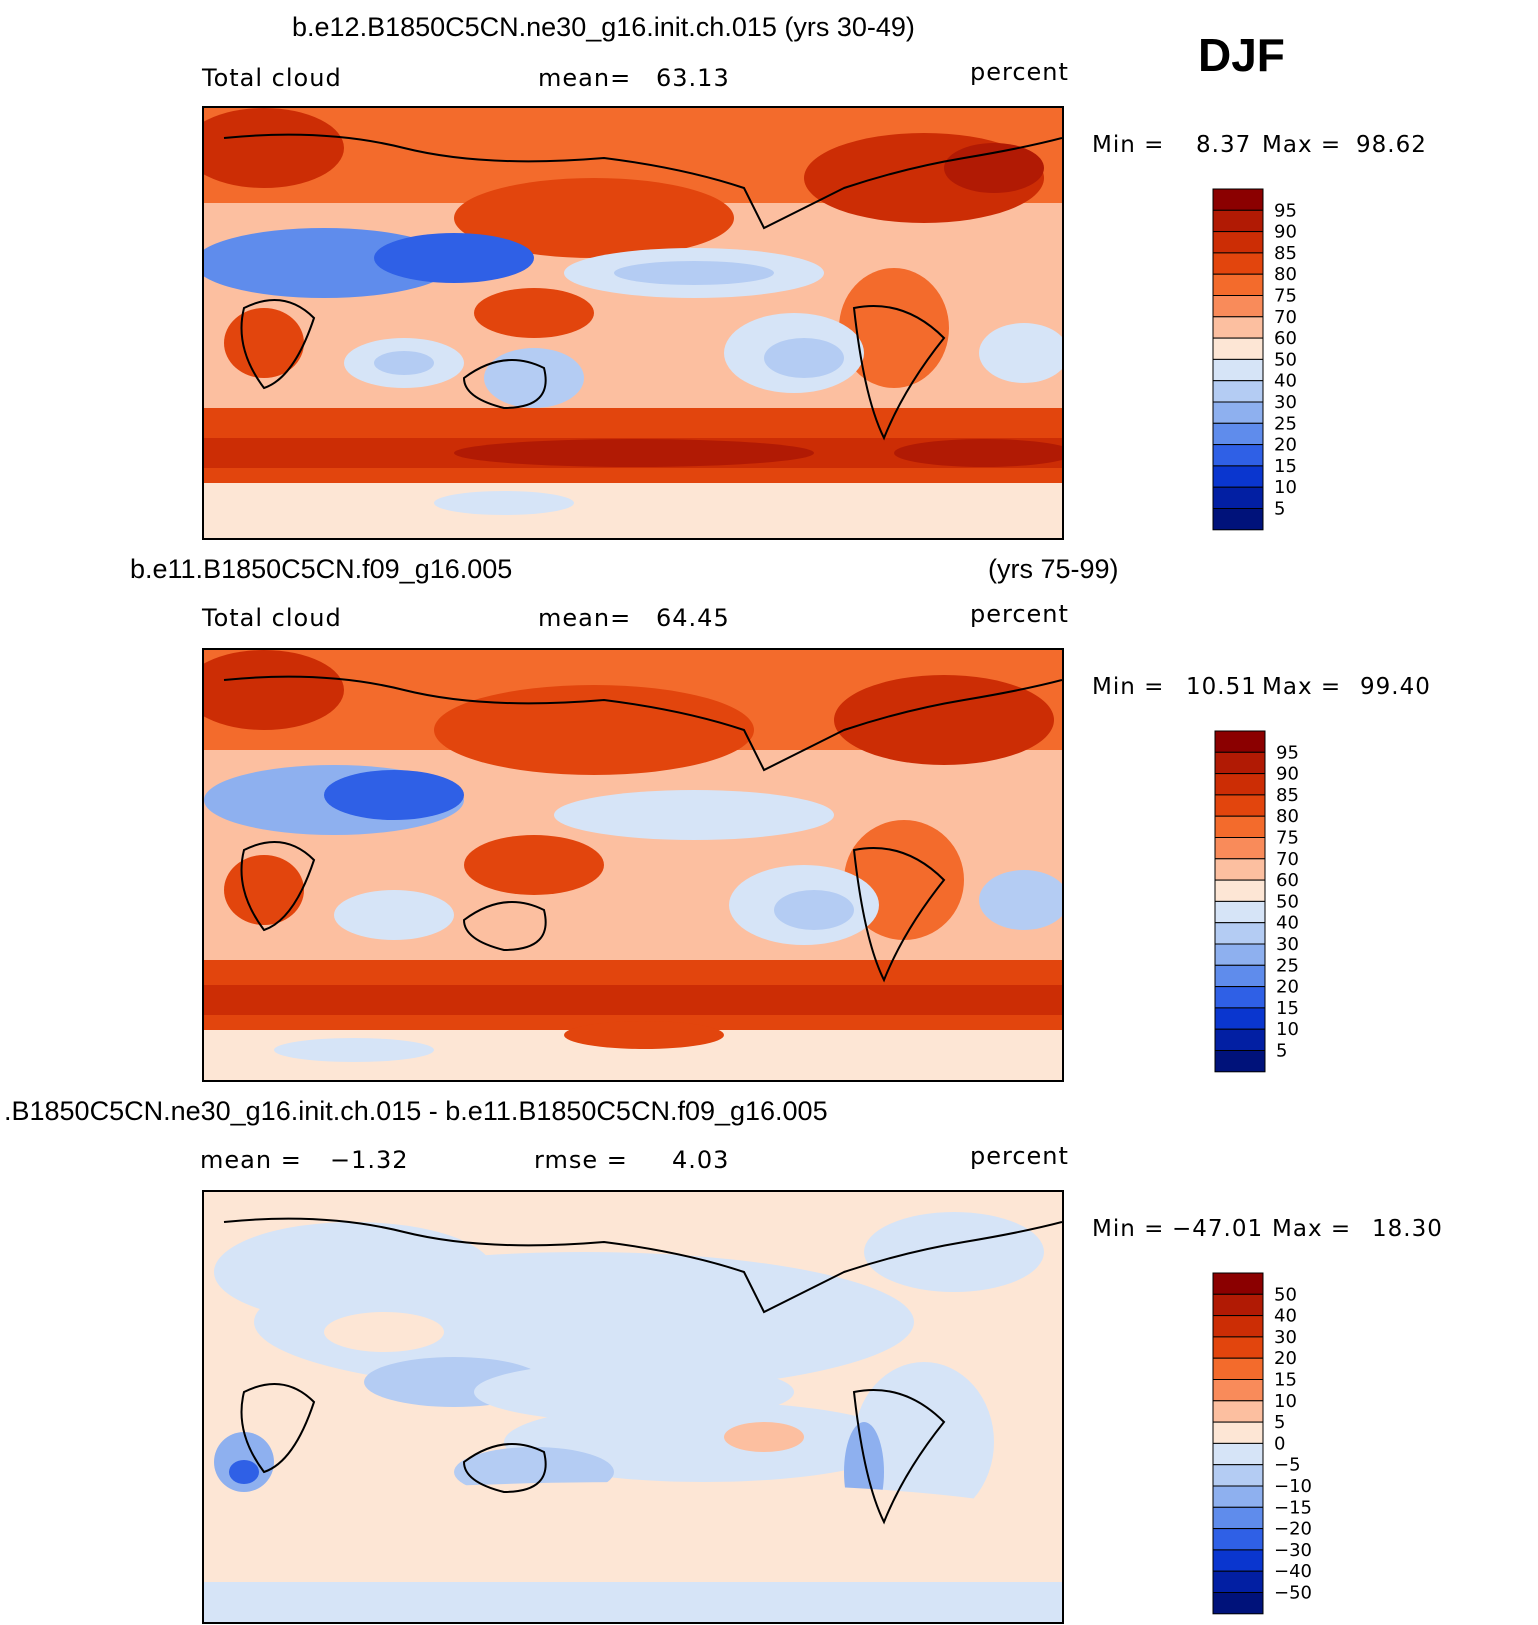  I want to click on panel-3-max-value: 18.30, so click(1407, 1229).